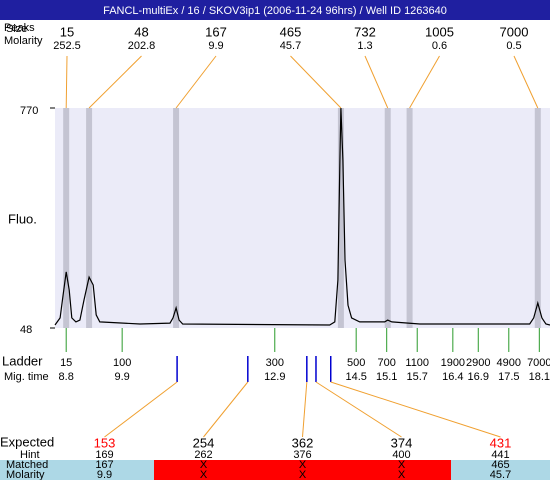  Describe the element at coordinates (417, 377) in the screenshot. I see `ladder-time: 15.7` at that location.